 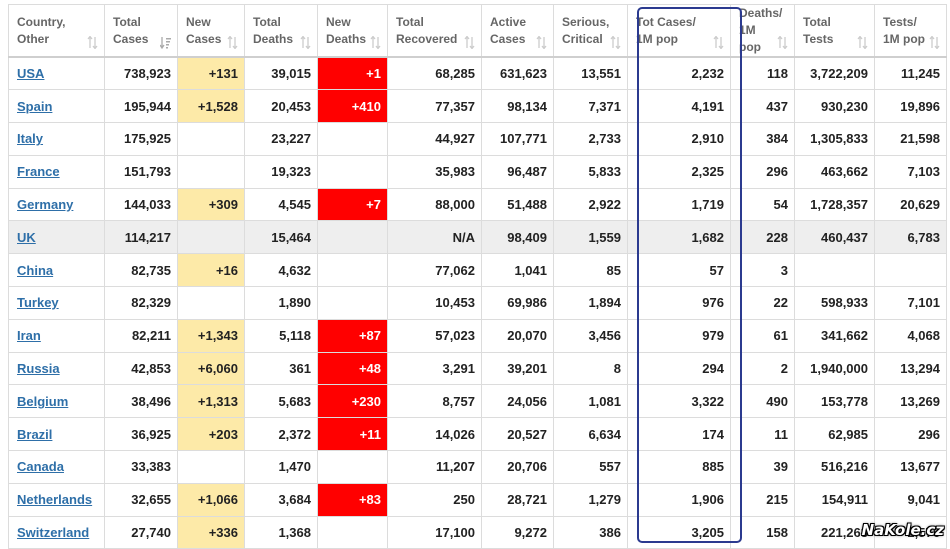 I want to click on column-header-tot-cases-per-1m: Tot Cases/1M pop, so click(x=679, y=31).